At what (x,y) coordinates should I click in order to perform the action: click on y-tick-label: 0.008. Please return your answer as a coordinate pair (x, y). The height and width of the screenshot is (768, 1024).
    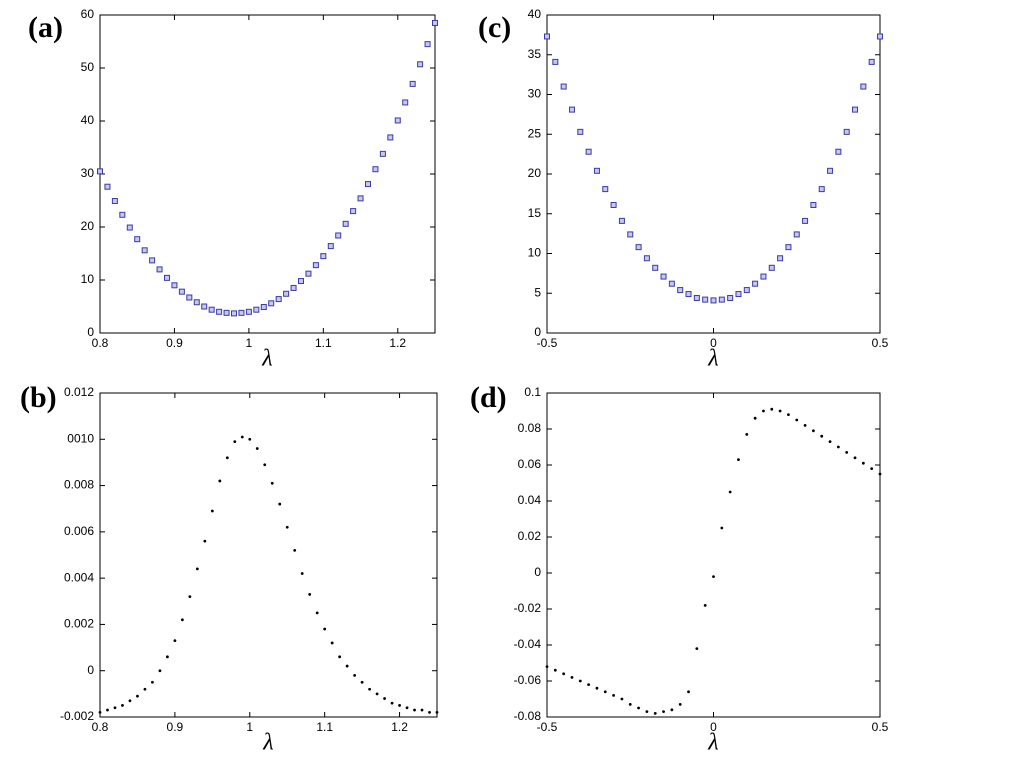
    Looking at the image, I should click on (79, 485).